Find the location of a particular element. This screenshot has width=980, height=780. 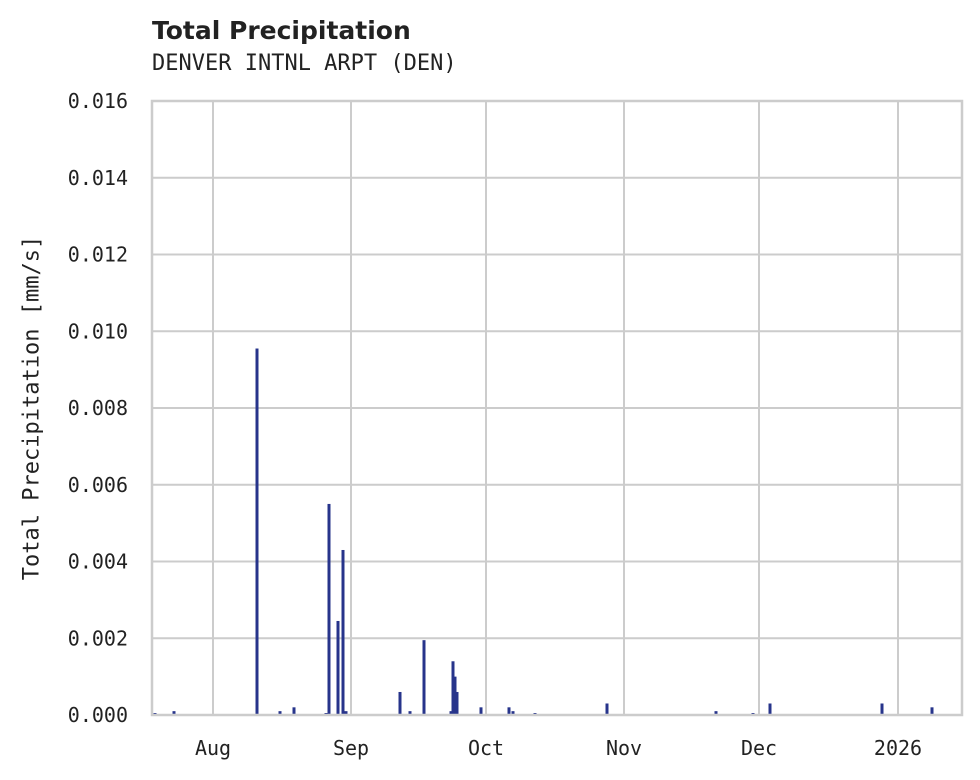

y-tick-label: 0.014 is located at coordinates (98, 178).